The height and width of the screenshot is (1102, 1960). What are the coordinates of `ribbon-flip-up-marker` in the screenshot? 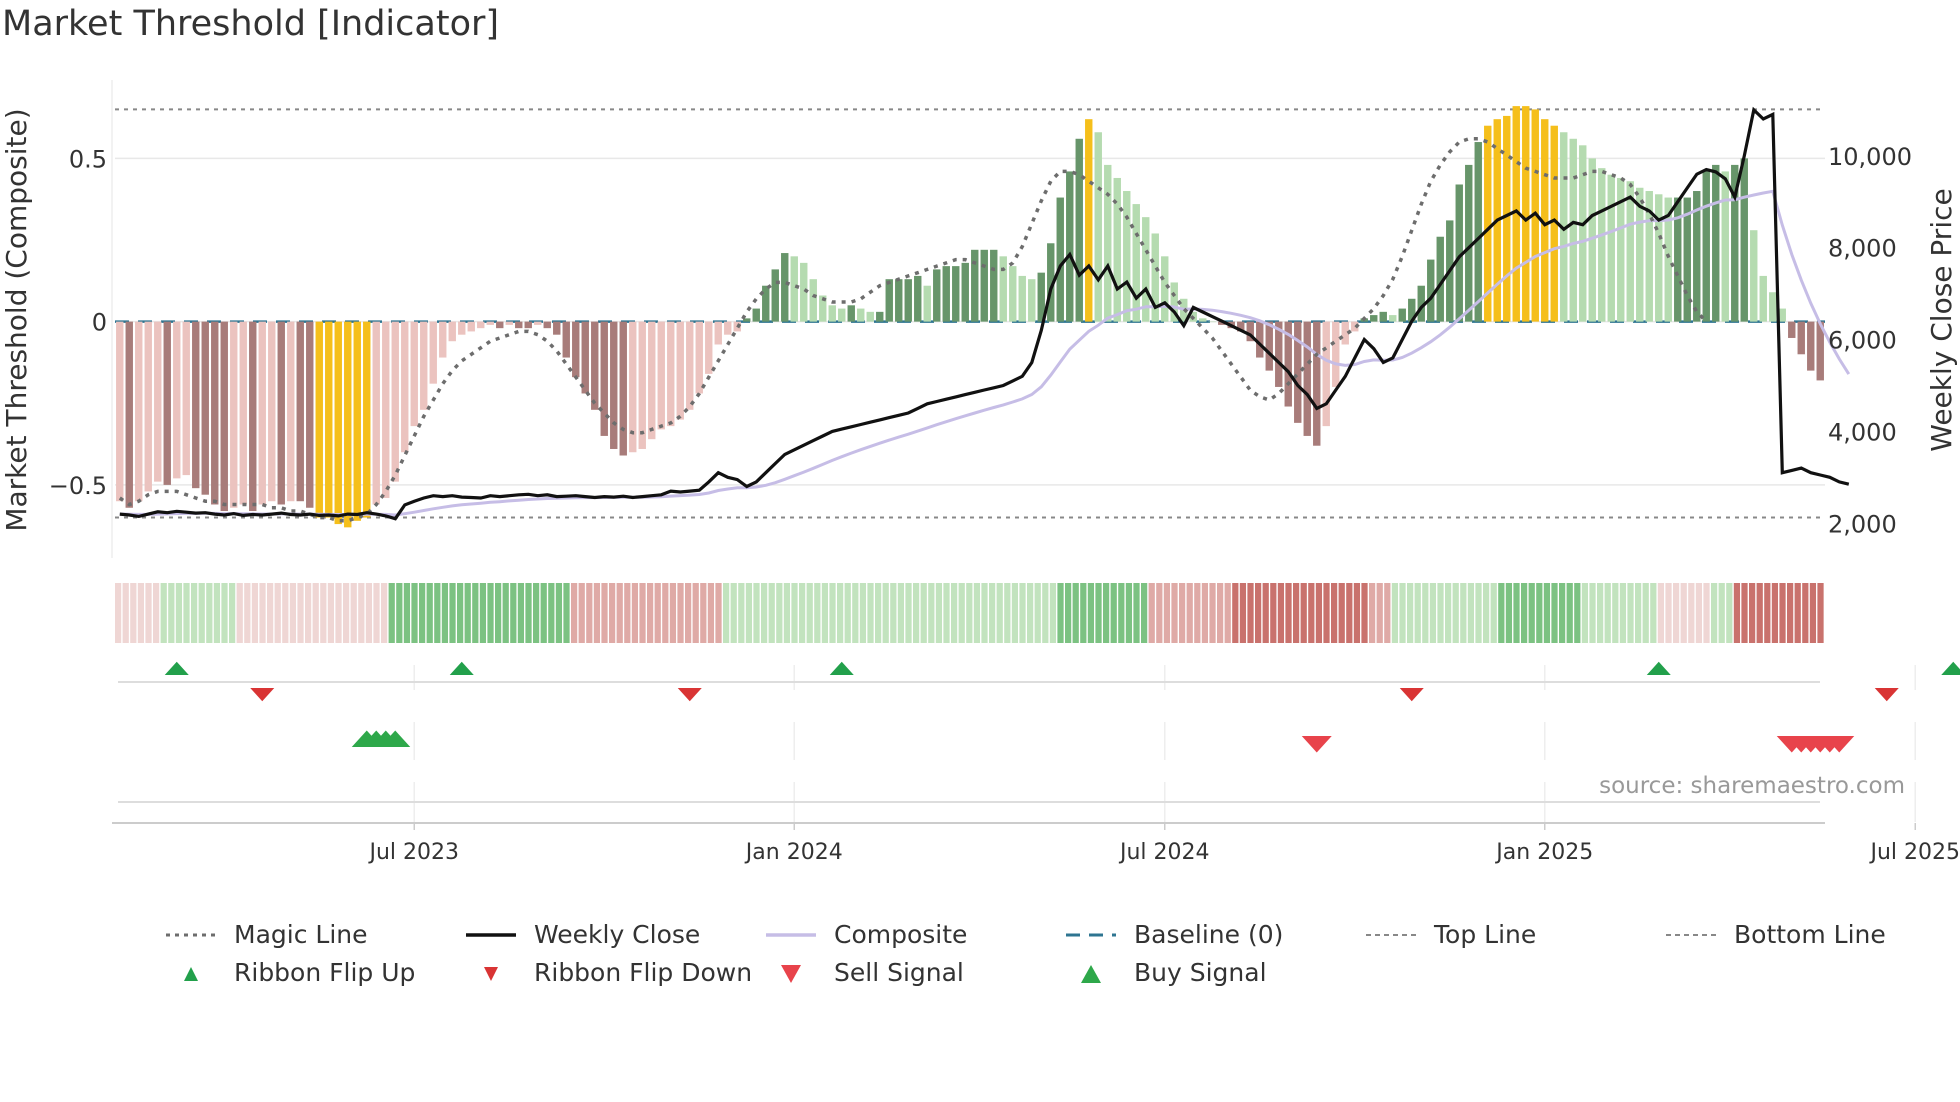 It's located at (1658, 668).